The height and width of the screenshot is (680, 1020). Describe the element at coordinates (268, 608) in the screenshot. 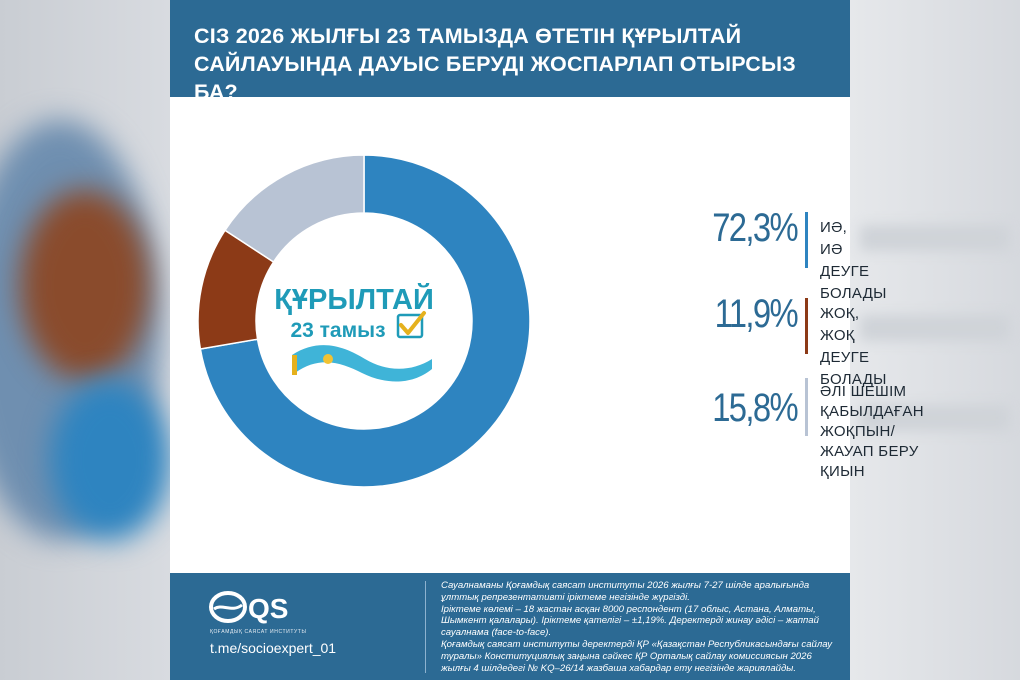

I see `logo-text: QSI` at that location.